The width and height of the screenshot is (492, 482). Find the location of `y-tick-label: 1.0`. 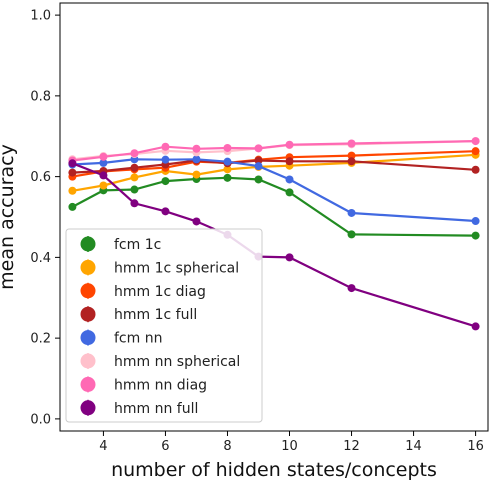

y-tick-label: 1.0 is located at coordinates (40, 16).